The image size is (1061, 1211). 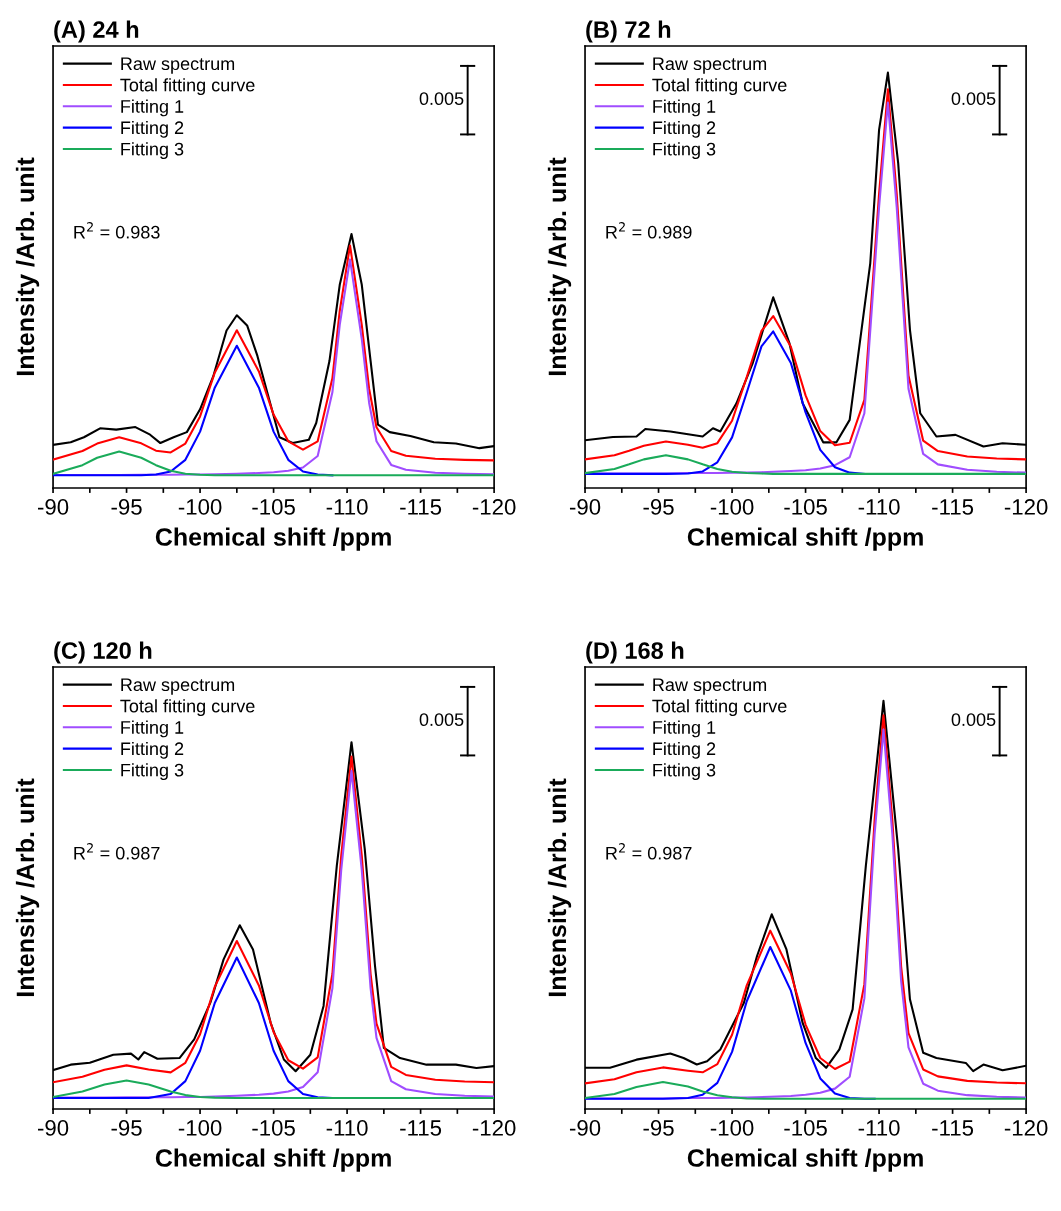 What do you see at coordinates (649, 230) in the screenshot?
I see `annotation: R$^{2}$ = 0.989` at bounding box center [649, 230].